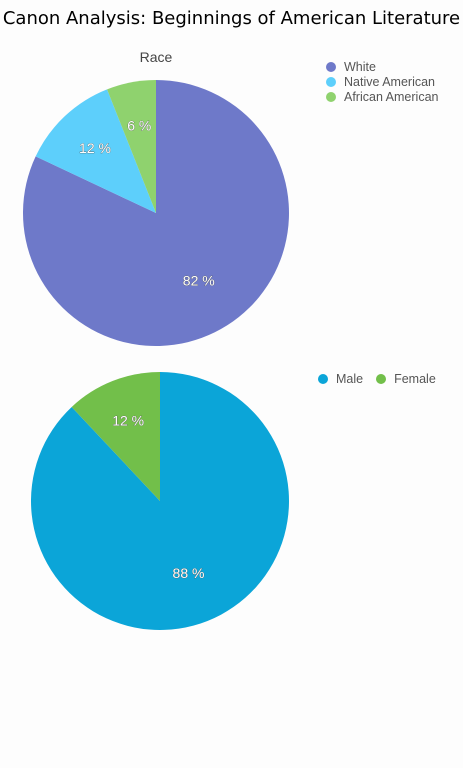 The width and height of the screenshot is (463, 768). I want to click on pie-slice-female, so click(115, 436).